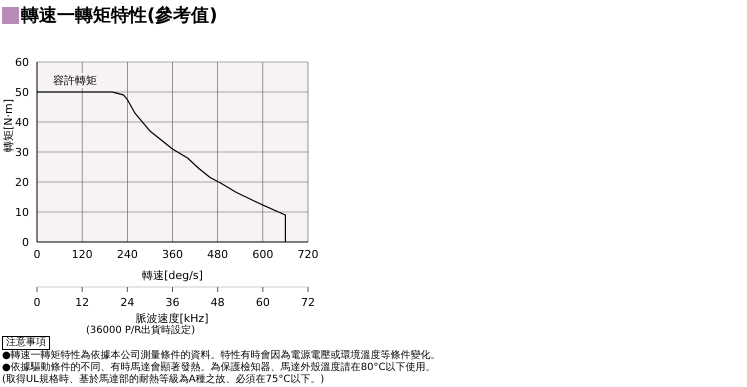 The image size is (747, 387). I want to click on chart-title: 轉速一轉矩特性(參考值), so click(119, 15).